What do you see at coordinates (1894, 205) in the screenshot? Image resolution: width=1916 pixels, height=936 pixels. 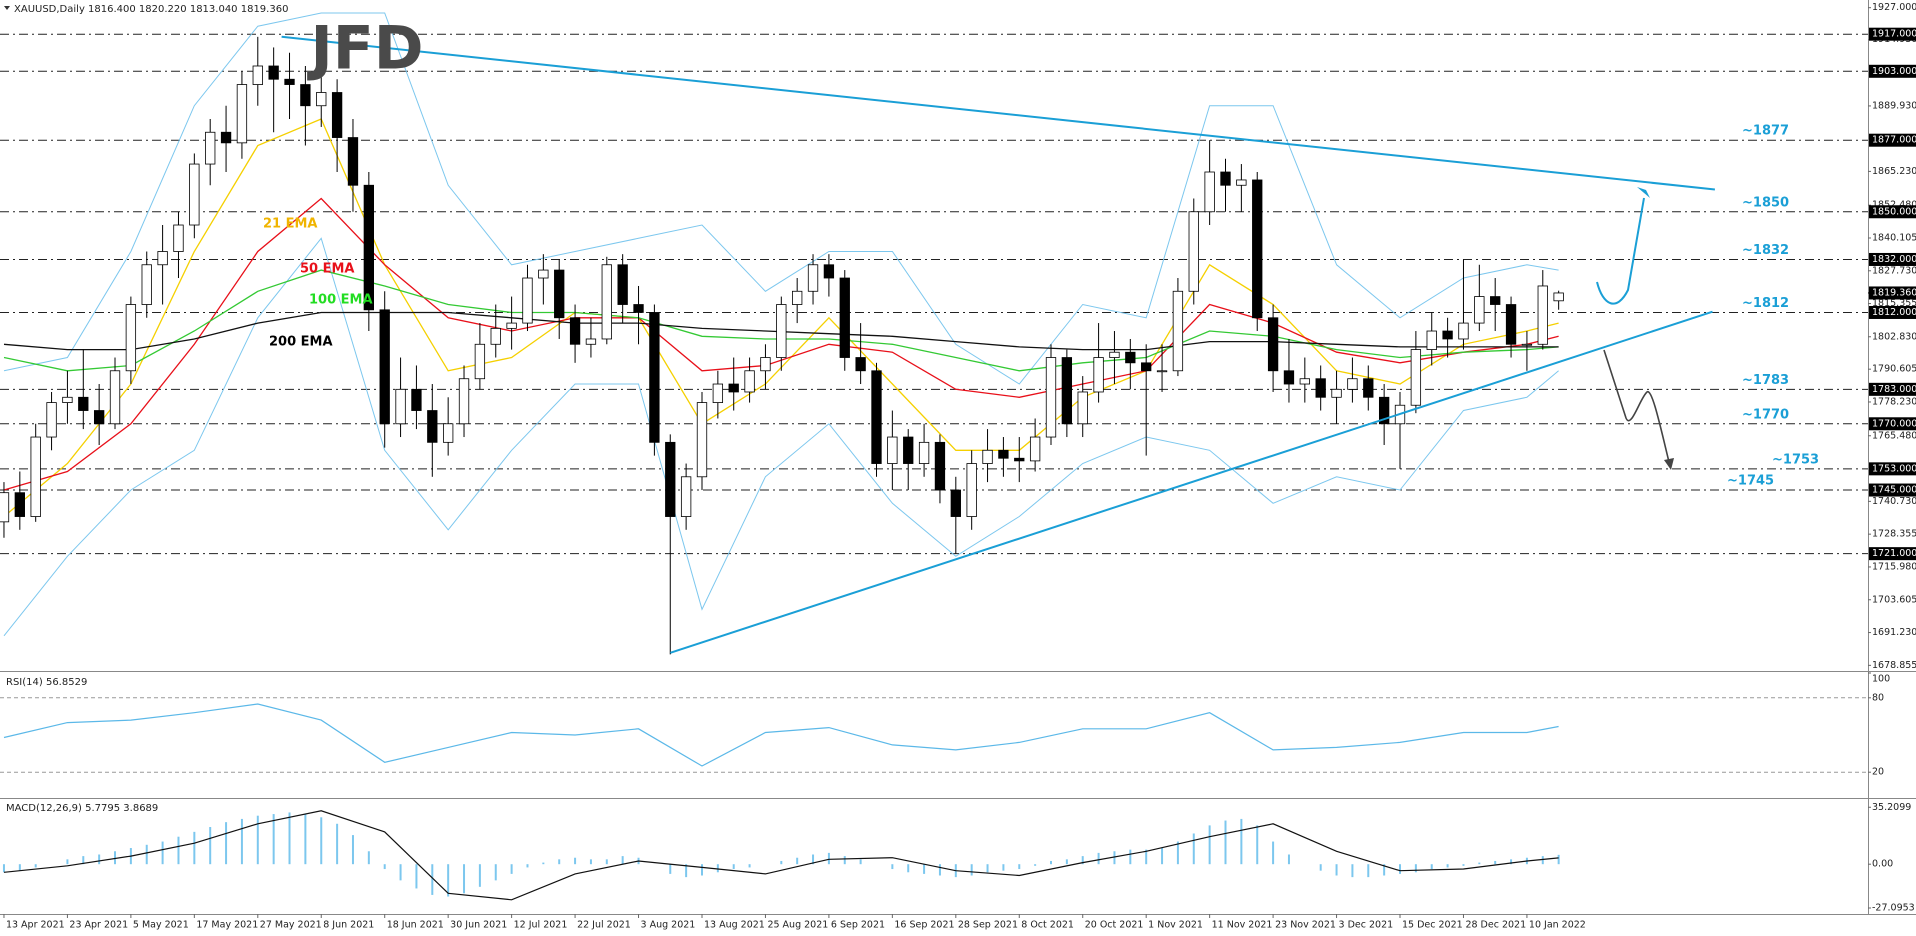 I see `y-tick-label: 1852.480` at bounding box center [1894, 205].